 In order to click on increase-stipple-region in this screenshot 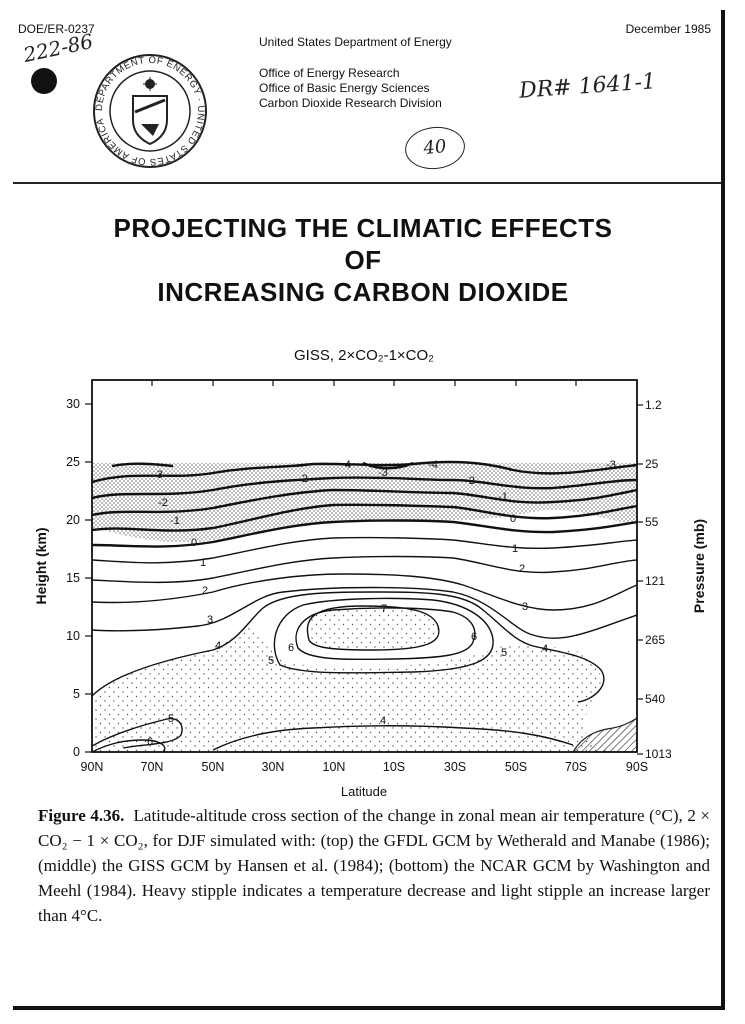, I will do `click(352, 689)`.